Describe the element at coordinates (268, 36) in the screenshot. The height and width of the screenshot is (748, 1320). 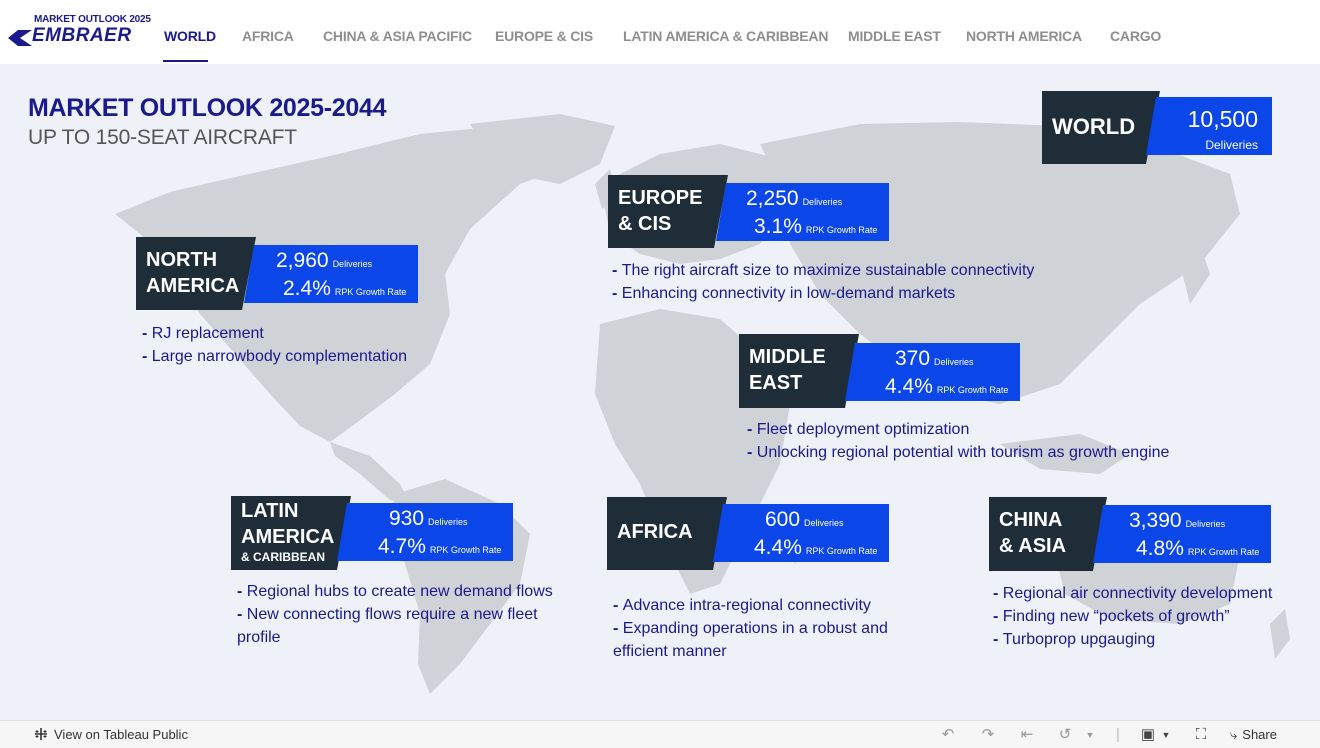
I see `tab-africa: AFRICA` at that location.